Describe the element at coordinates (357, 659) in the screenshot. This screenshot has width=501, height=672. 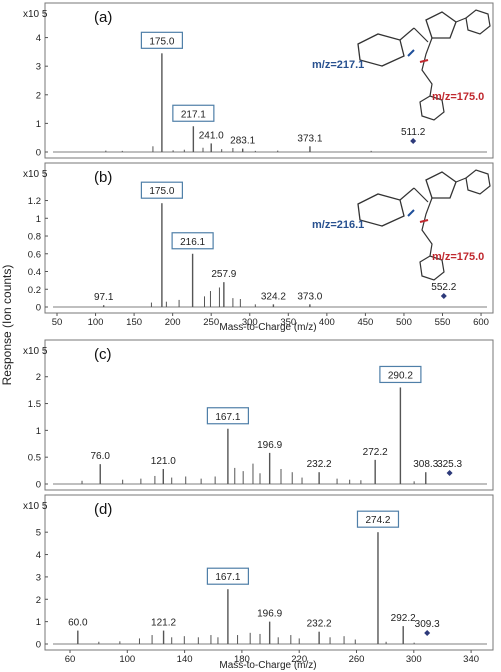
I see `x-tick-label: 260` at that location.